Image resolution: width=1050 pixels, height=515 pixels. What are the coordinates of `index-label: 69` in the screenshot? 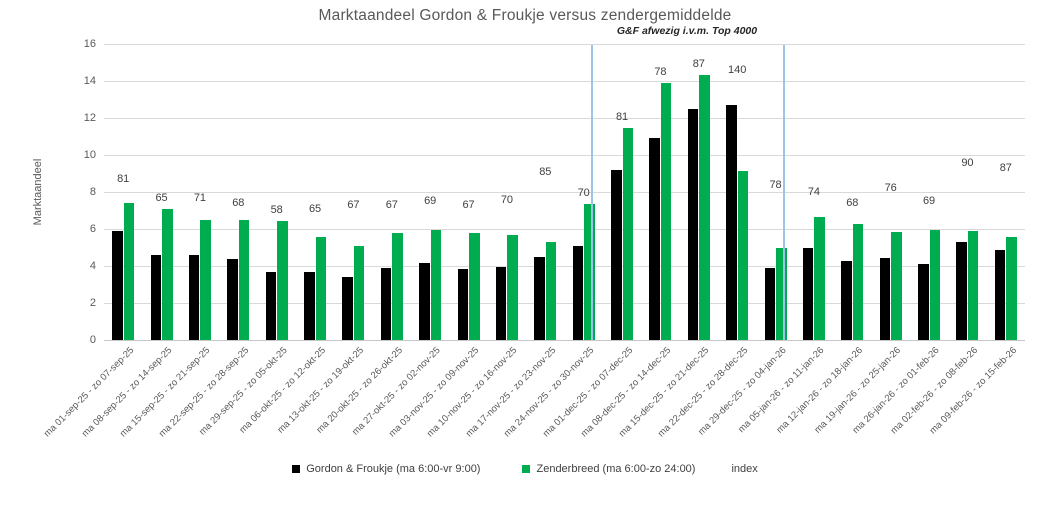 It's located at (430, 201).